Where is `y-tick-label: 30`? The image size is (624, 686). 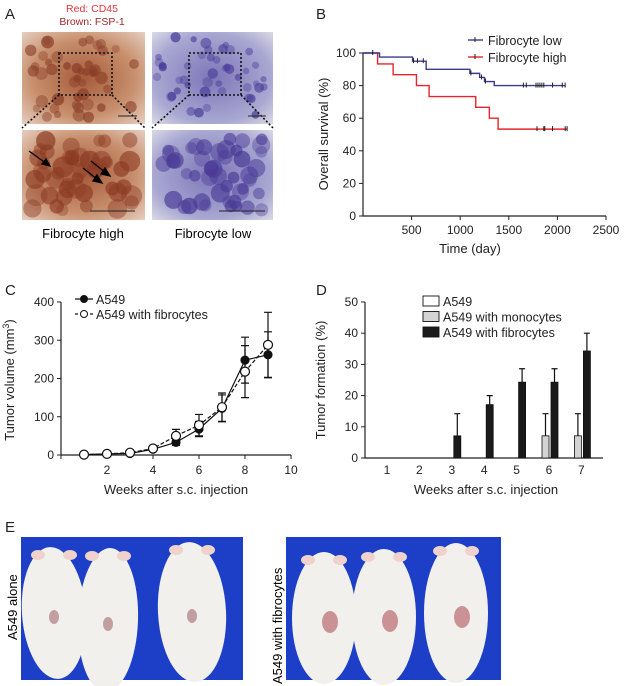
y-tick-label: 30 is located at coordinates (352, 364).